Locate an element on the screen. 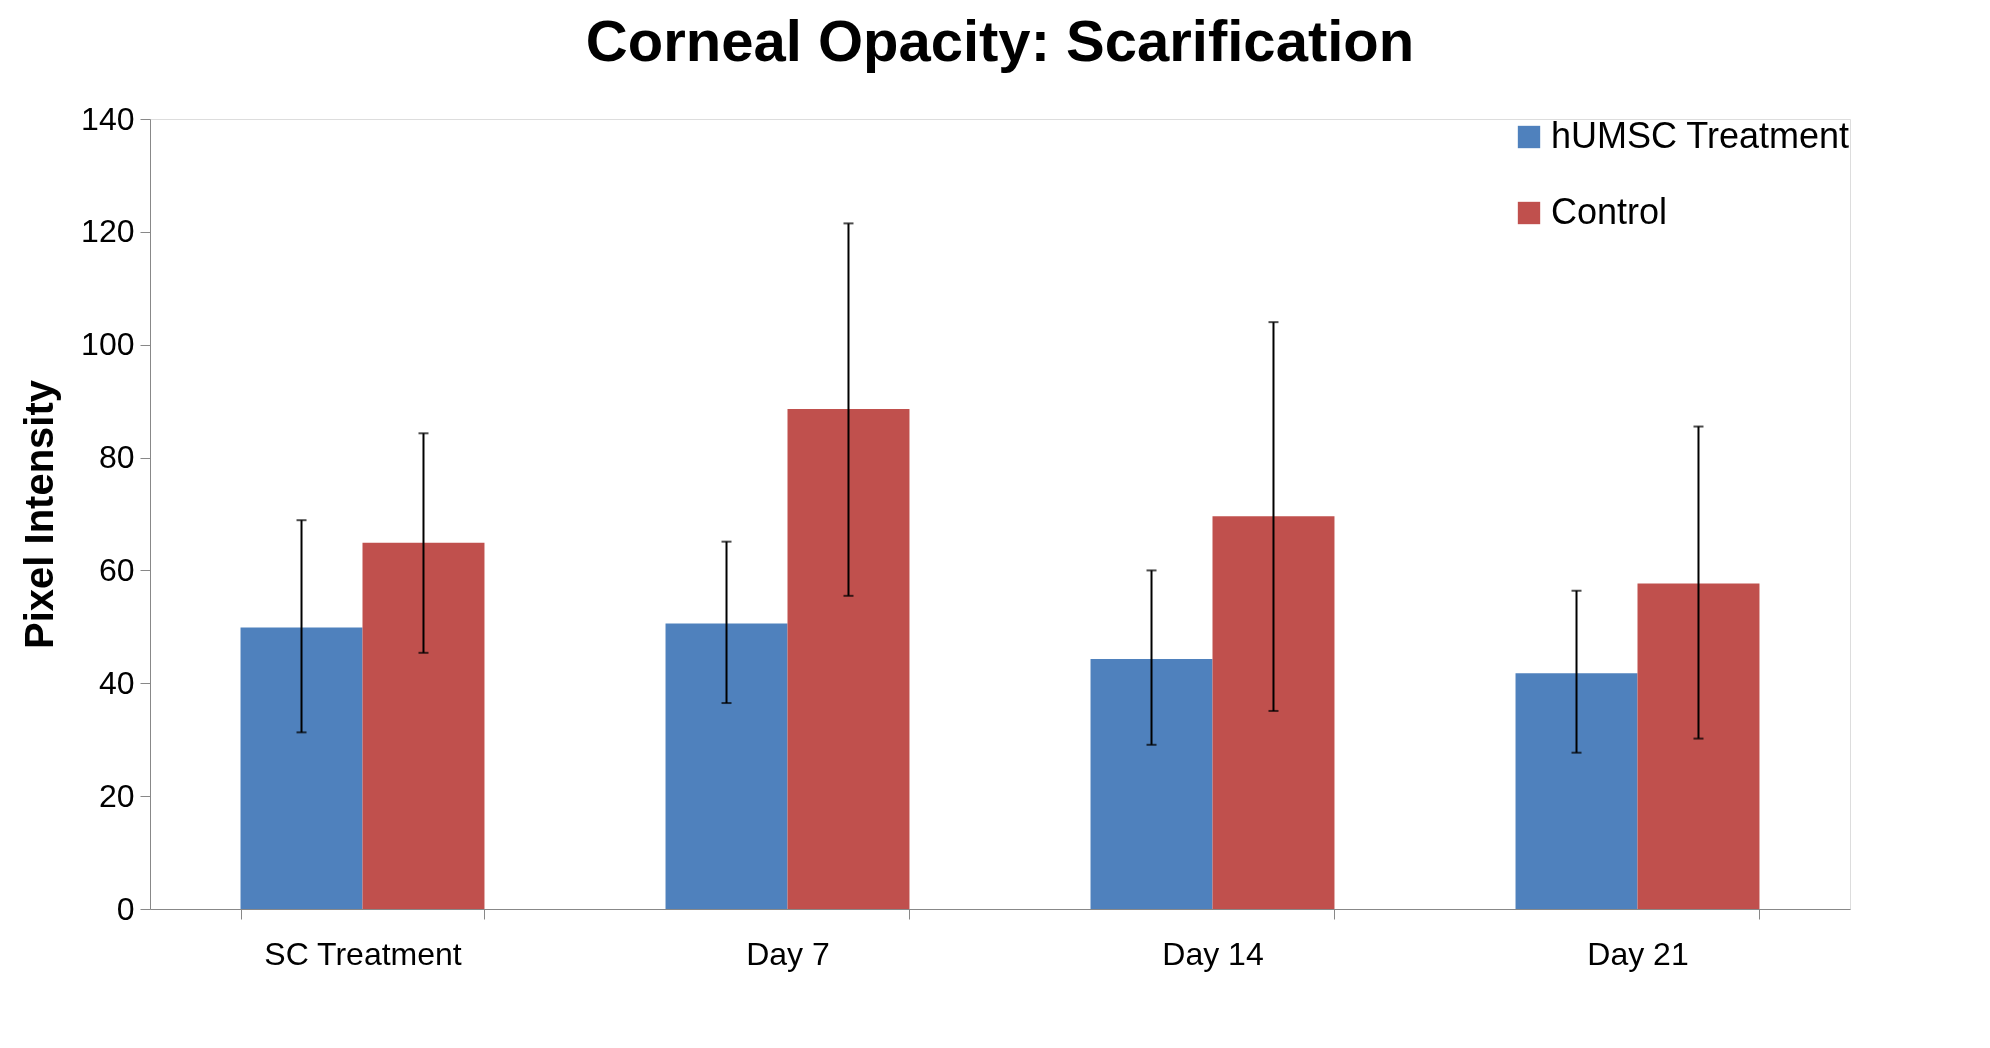 The height and width of the screenshot is (1048, 1990). y-tick-label: 80 is located at coordinates (116, 457).